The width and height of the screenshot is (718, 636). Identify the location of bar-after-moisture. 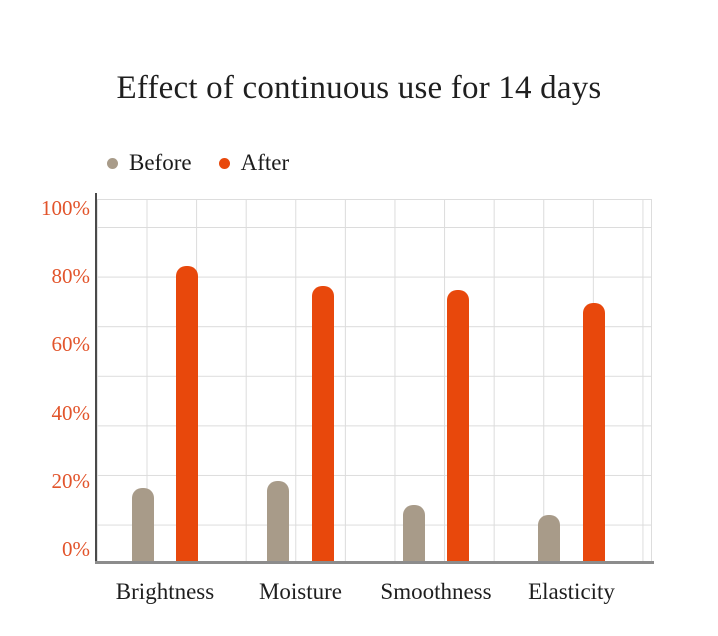
(322, 423).